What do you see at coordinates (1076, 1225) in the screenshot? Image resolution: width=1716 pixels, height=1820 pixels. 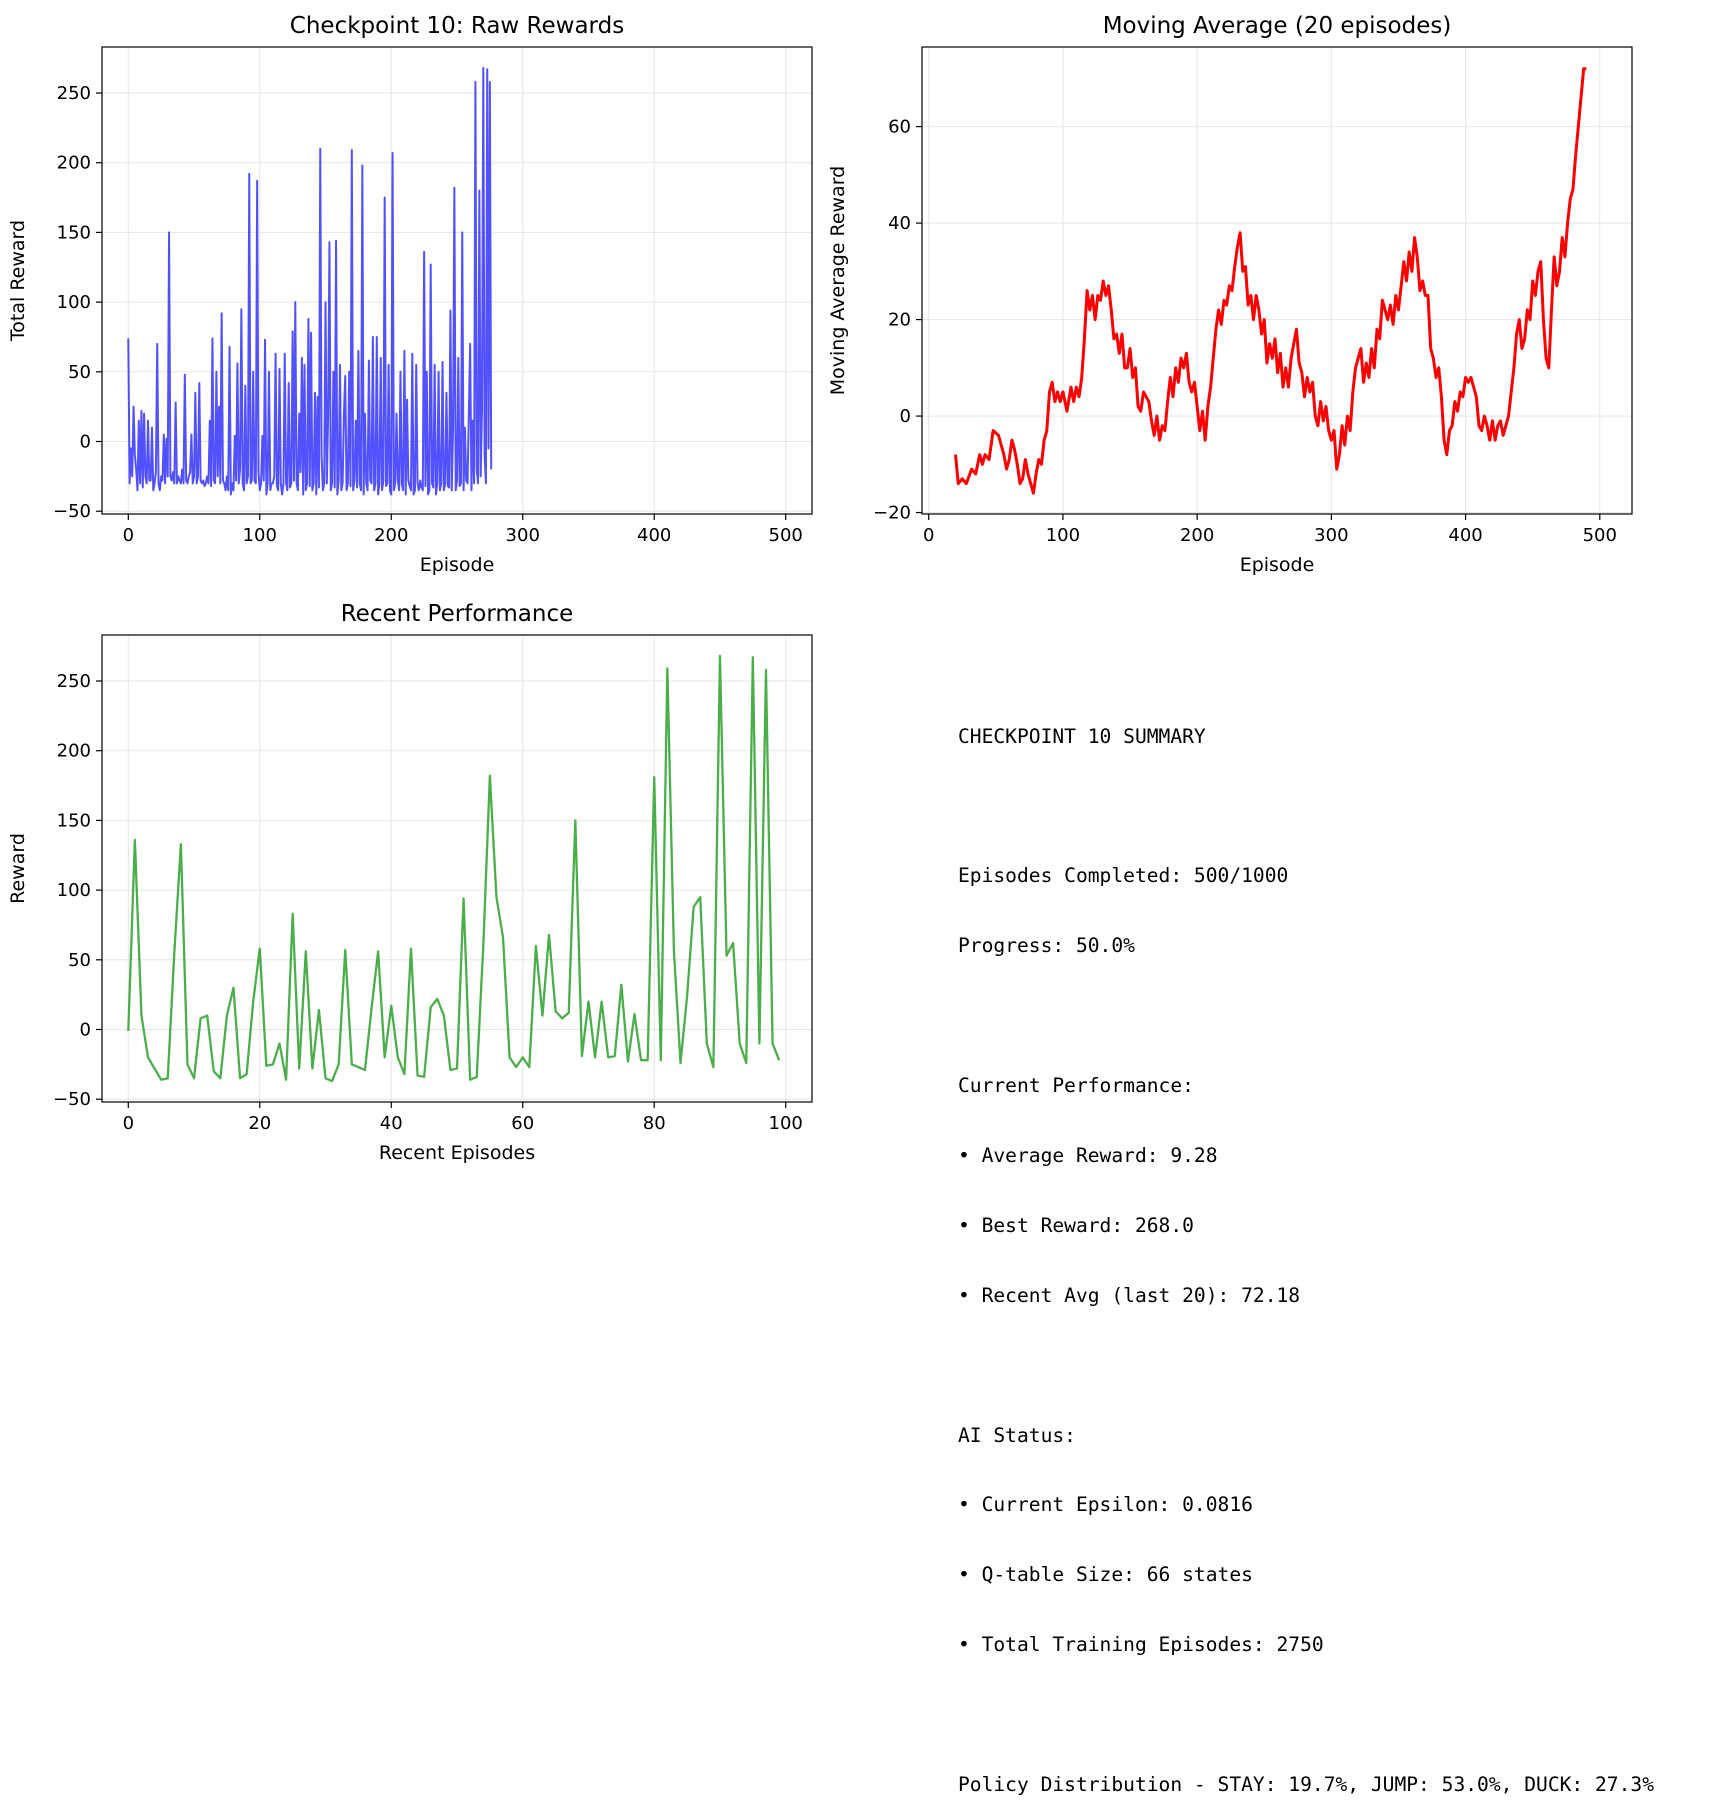 I see `summary-best-reward: • Best Reward: 268.0` at bounding box center [1076, 1225].